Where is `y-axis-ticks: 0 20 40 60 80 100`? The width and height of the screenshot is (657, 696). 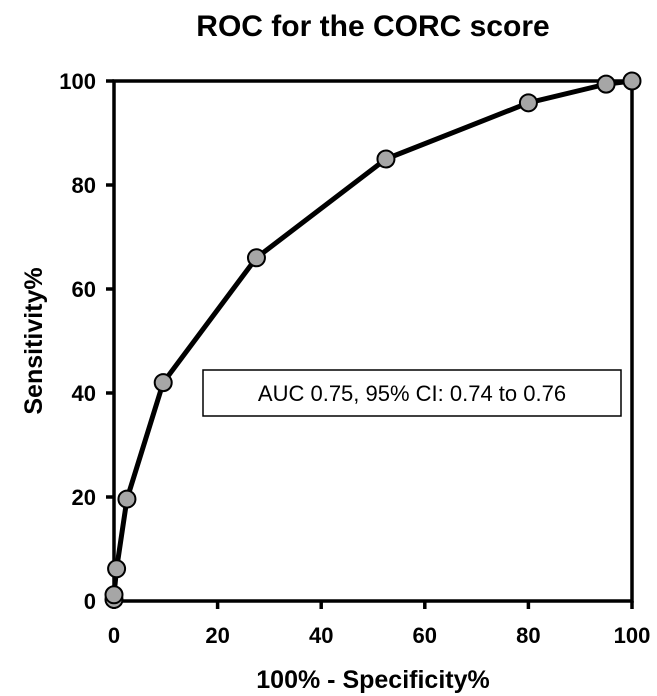 y-axis-ticks: 0 20 40 60 80 100 is located at coordinates (86, 341).